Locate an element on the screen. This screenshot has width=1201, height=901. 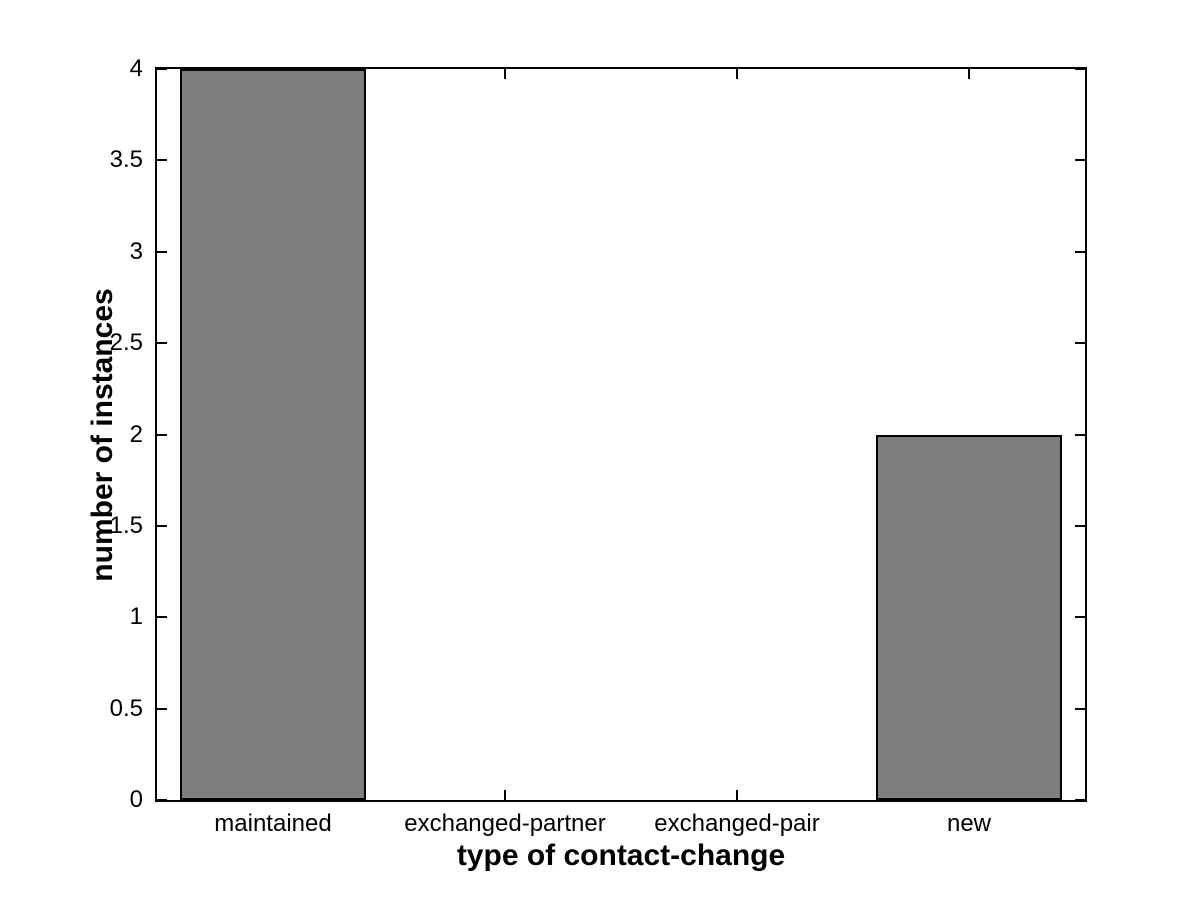
y-tick-label: 3.5 is located at coordinates (126, 160).